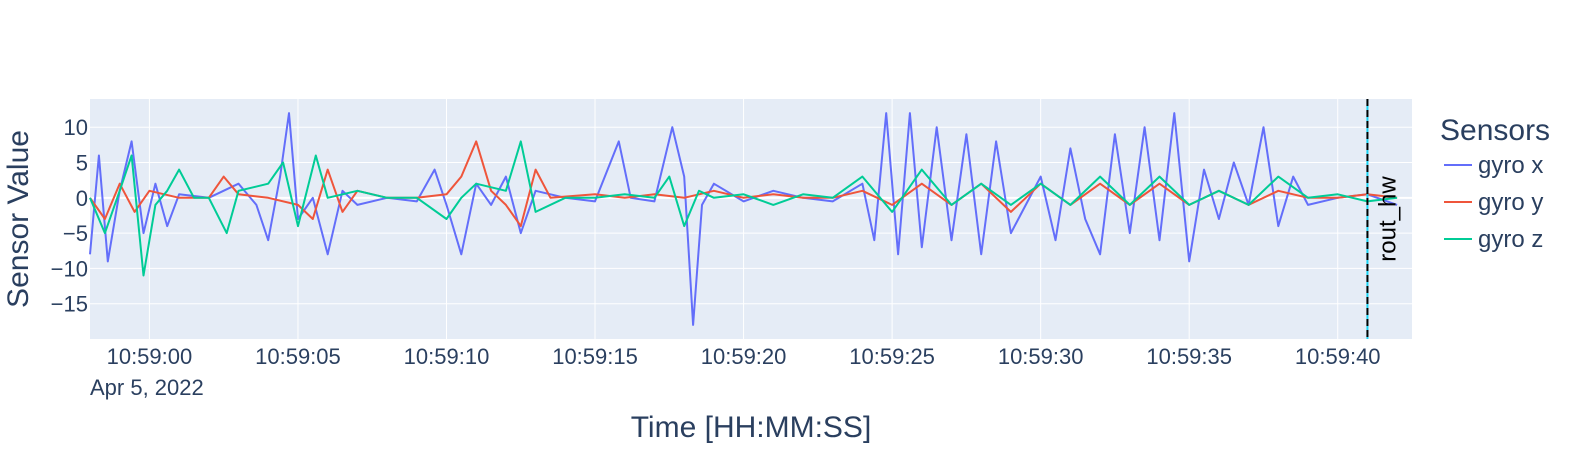 The height and width of the screenshot is (450, 1571). Describe the element at coordinates (1510, 165) in the screenshot. I see `legend-label-gyro-x: gyro x` at that location.